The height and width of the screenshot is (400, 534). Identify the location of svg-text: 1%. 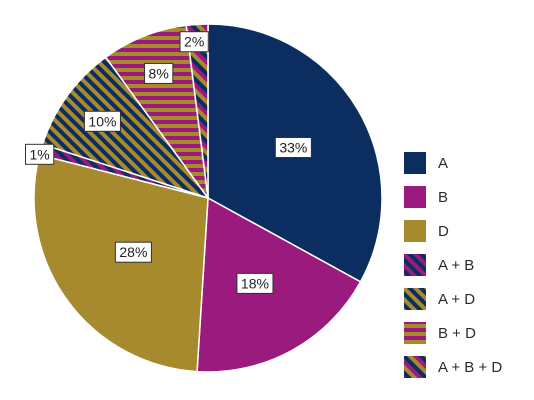
(40, 154).